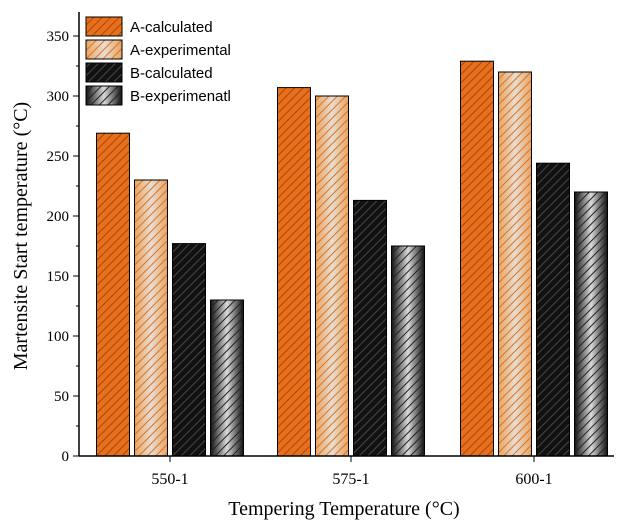 The height and width of the screenshot is (524, 626). What do you see at coordinates (180, 96) in the screenshot?
I see `legend-label: B-experimenatl` at bounding box center [180, 96].